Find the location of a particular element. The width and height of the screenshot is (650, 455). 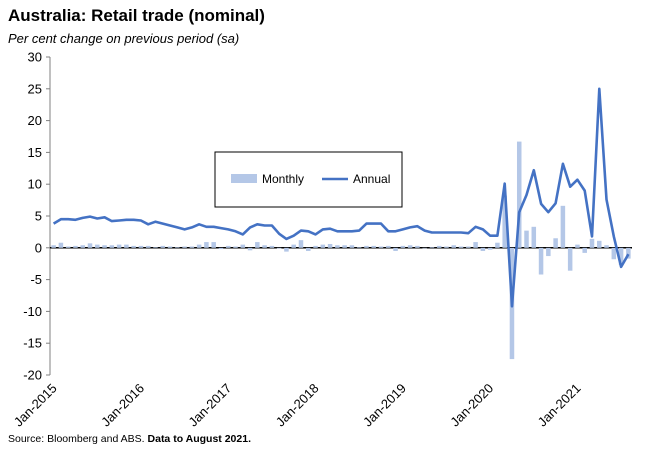

x-tick-label: Jan-2015 is located at coordinates (35, 405).